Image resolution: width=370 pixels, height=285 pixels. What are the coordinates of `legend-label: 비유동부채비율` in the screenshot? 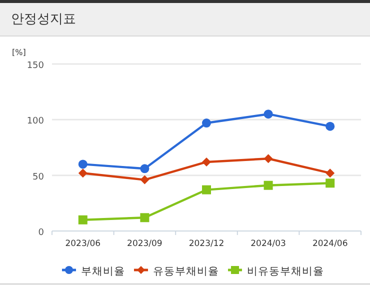 It's located at (285, 272).